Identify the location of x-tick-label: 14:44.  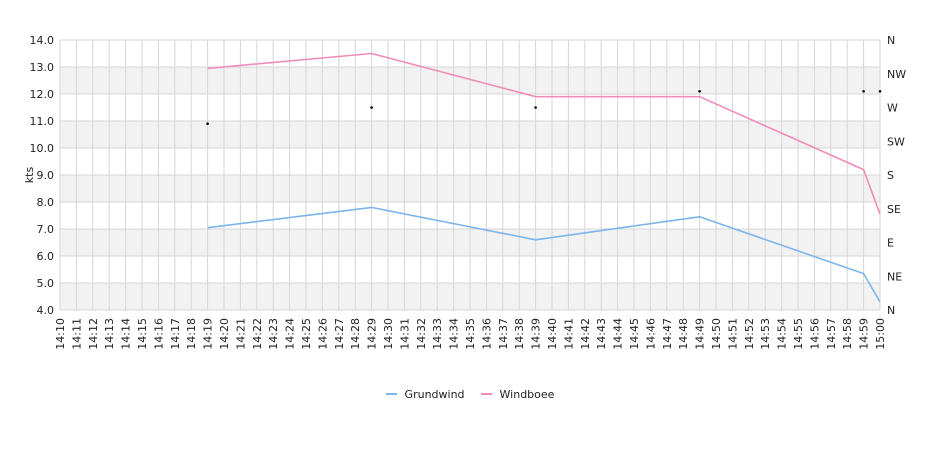
(618, 334).